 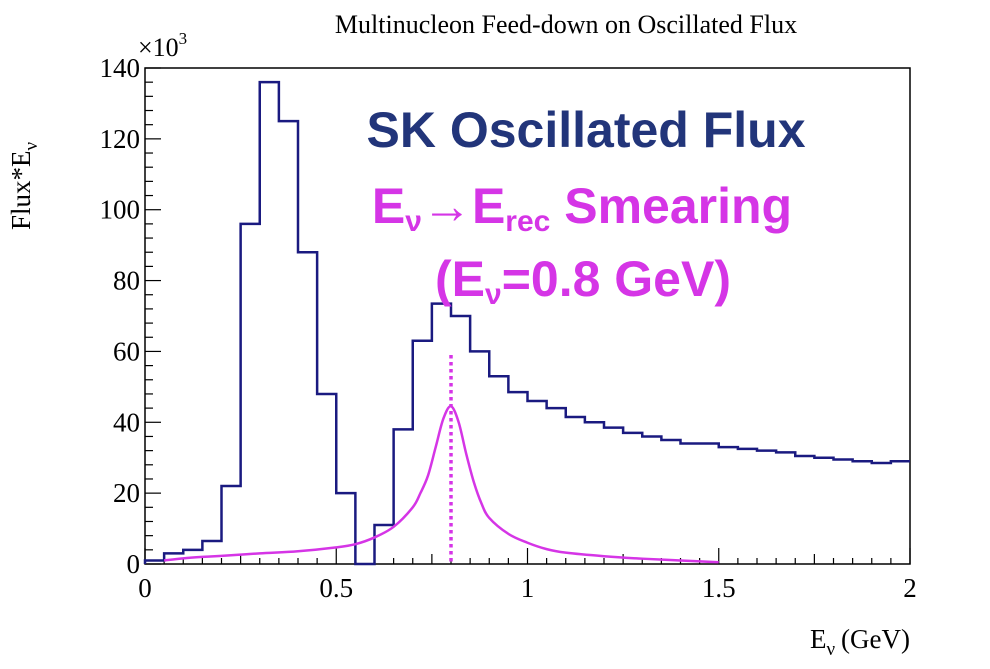 I want to click on x-tick-label: 2, so click(x=910, y=588).